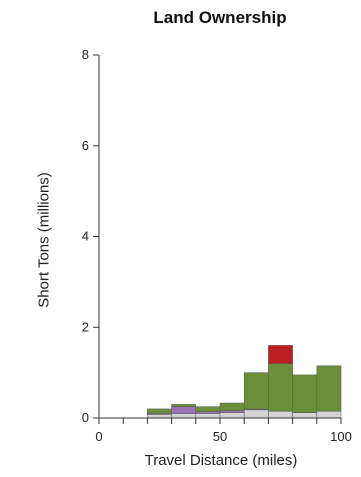 Image resolution: width=361 pixels, height=477 pixels. What do you see at coordinates (221, 460) in the screenshot?
I see `x-axis-label: Travel Distance (miles)` at bounding box center [221, 460].